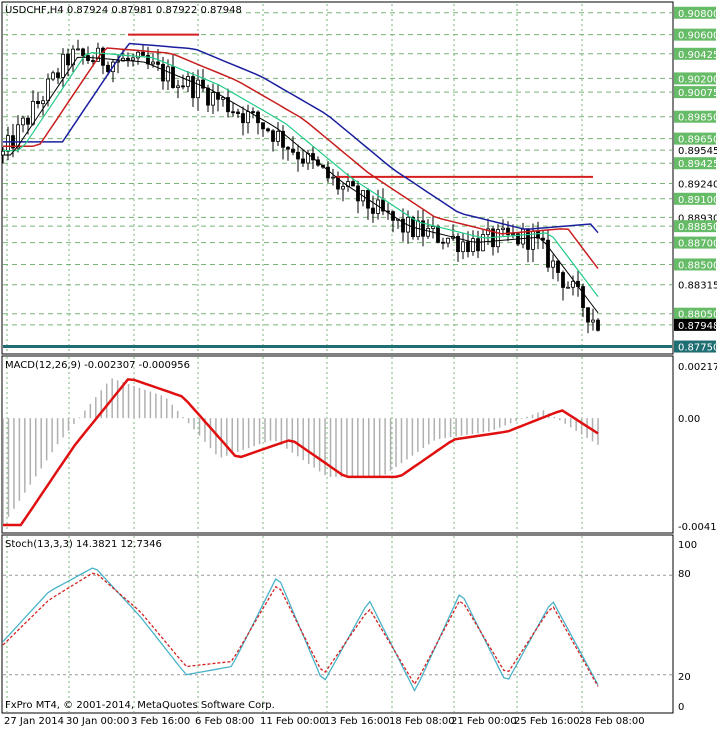 The width and height of the screenshot is (717, 735). What do you see at coordinates (697, 118) in the screenshot?
I see `price-label-5: 0.89850` at bounding box center [697, 118].